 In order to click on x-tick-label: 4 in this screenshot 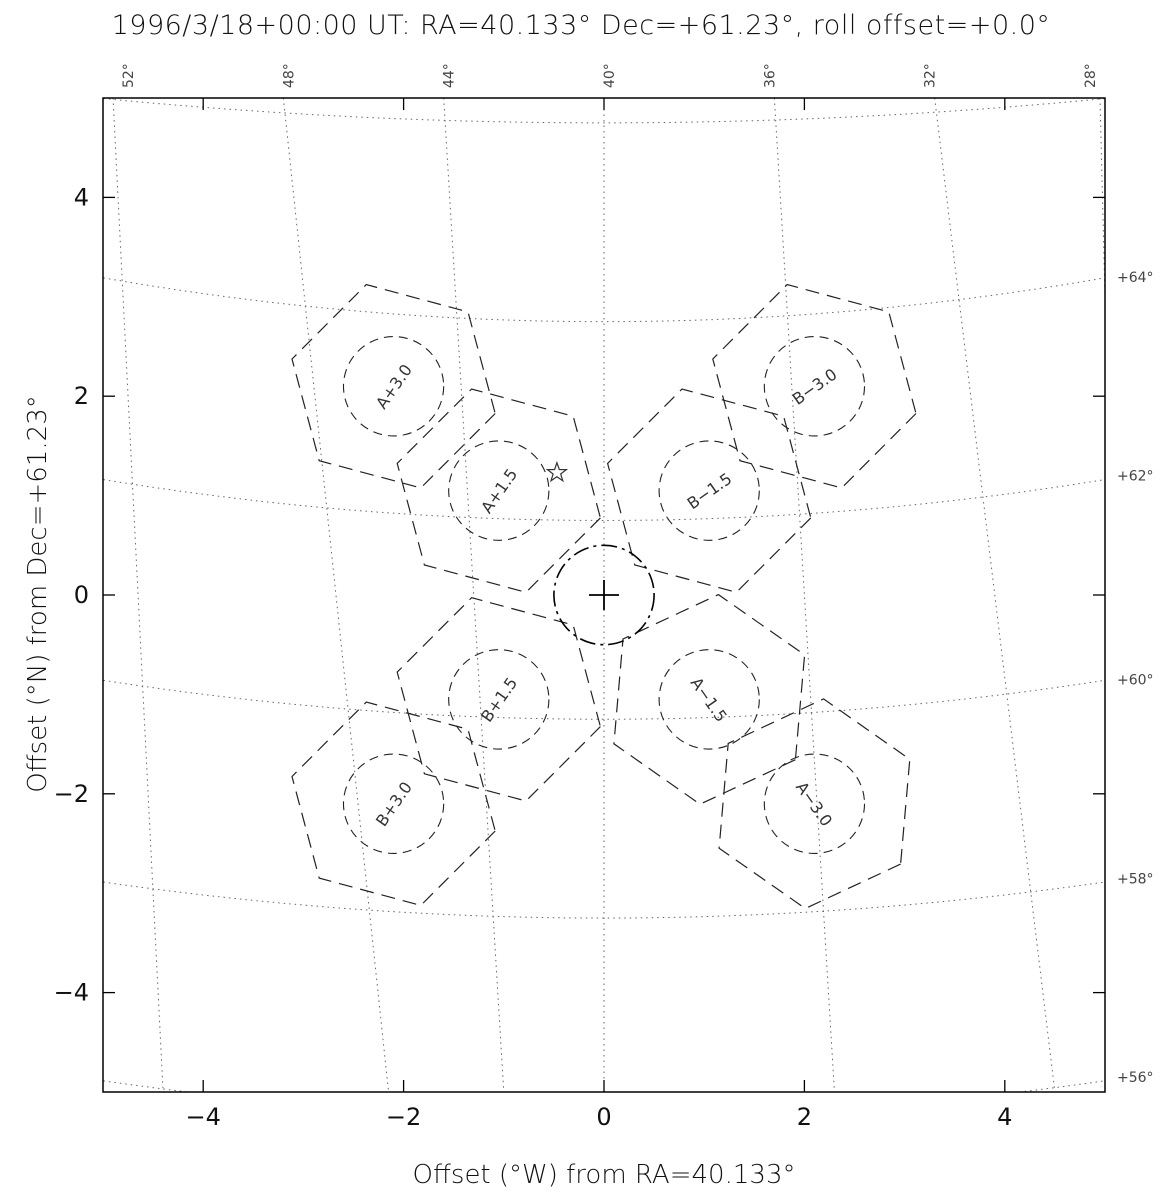, I will do `click(1004, 1117)`.